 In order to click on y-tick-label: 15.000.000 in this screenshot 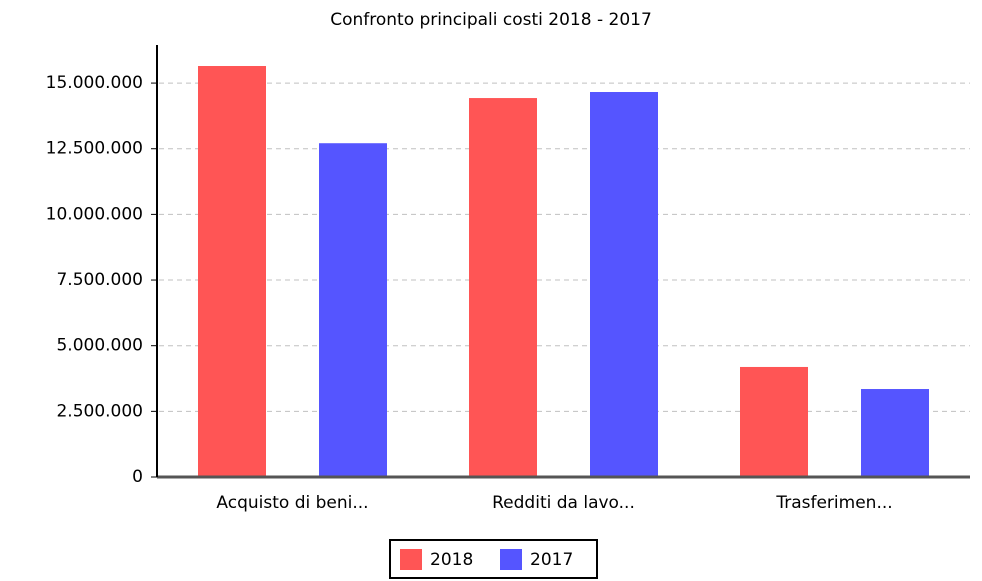, I will do `click(94, 83)`.